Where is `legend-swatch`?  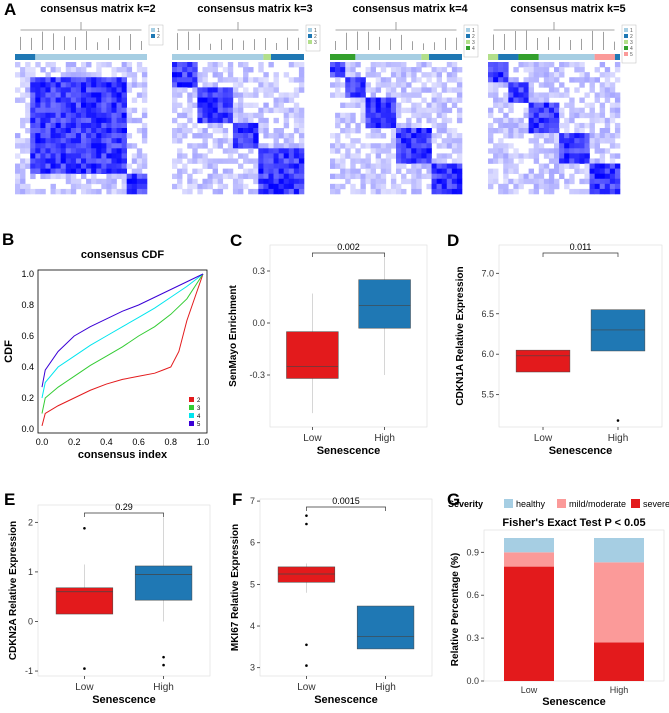 legend-swatch is located at coordinates (626, 36).